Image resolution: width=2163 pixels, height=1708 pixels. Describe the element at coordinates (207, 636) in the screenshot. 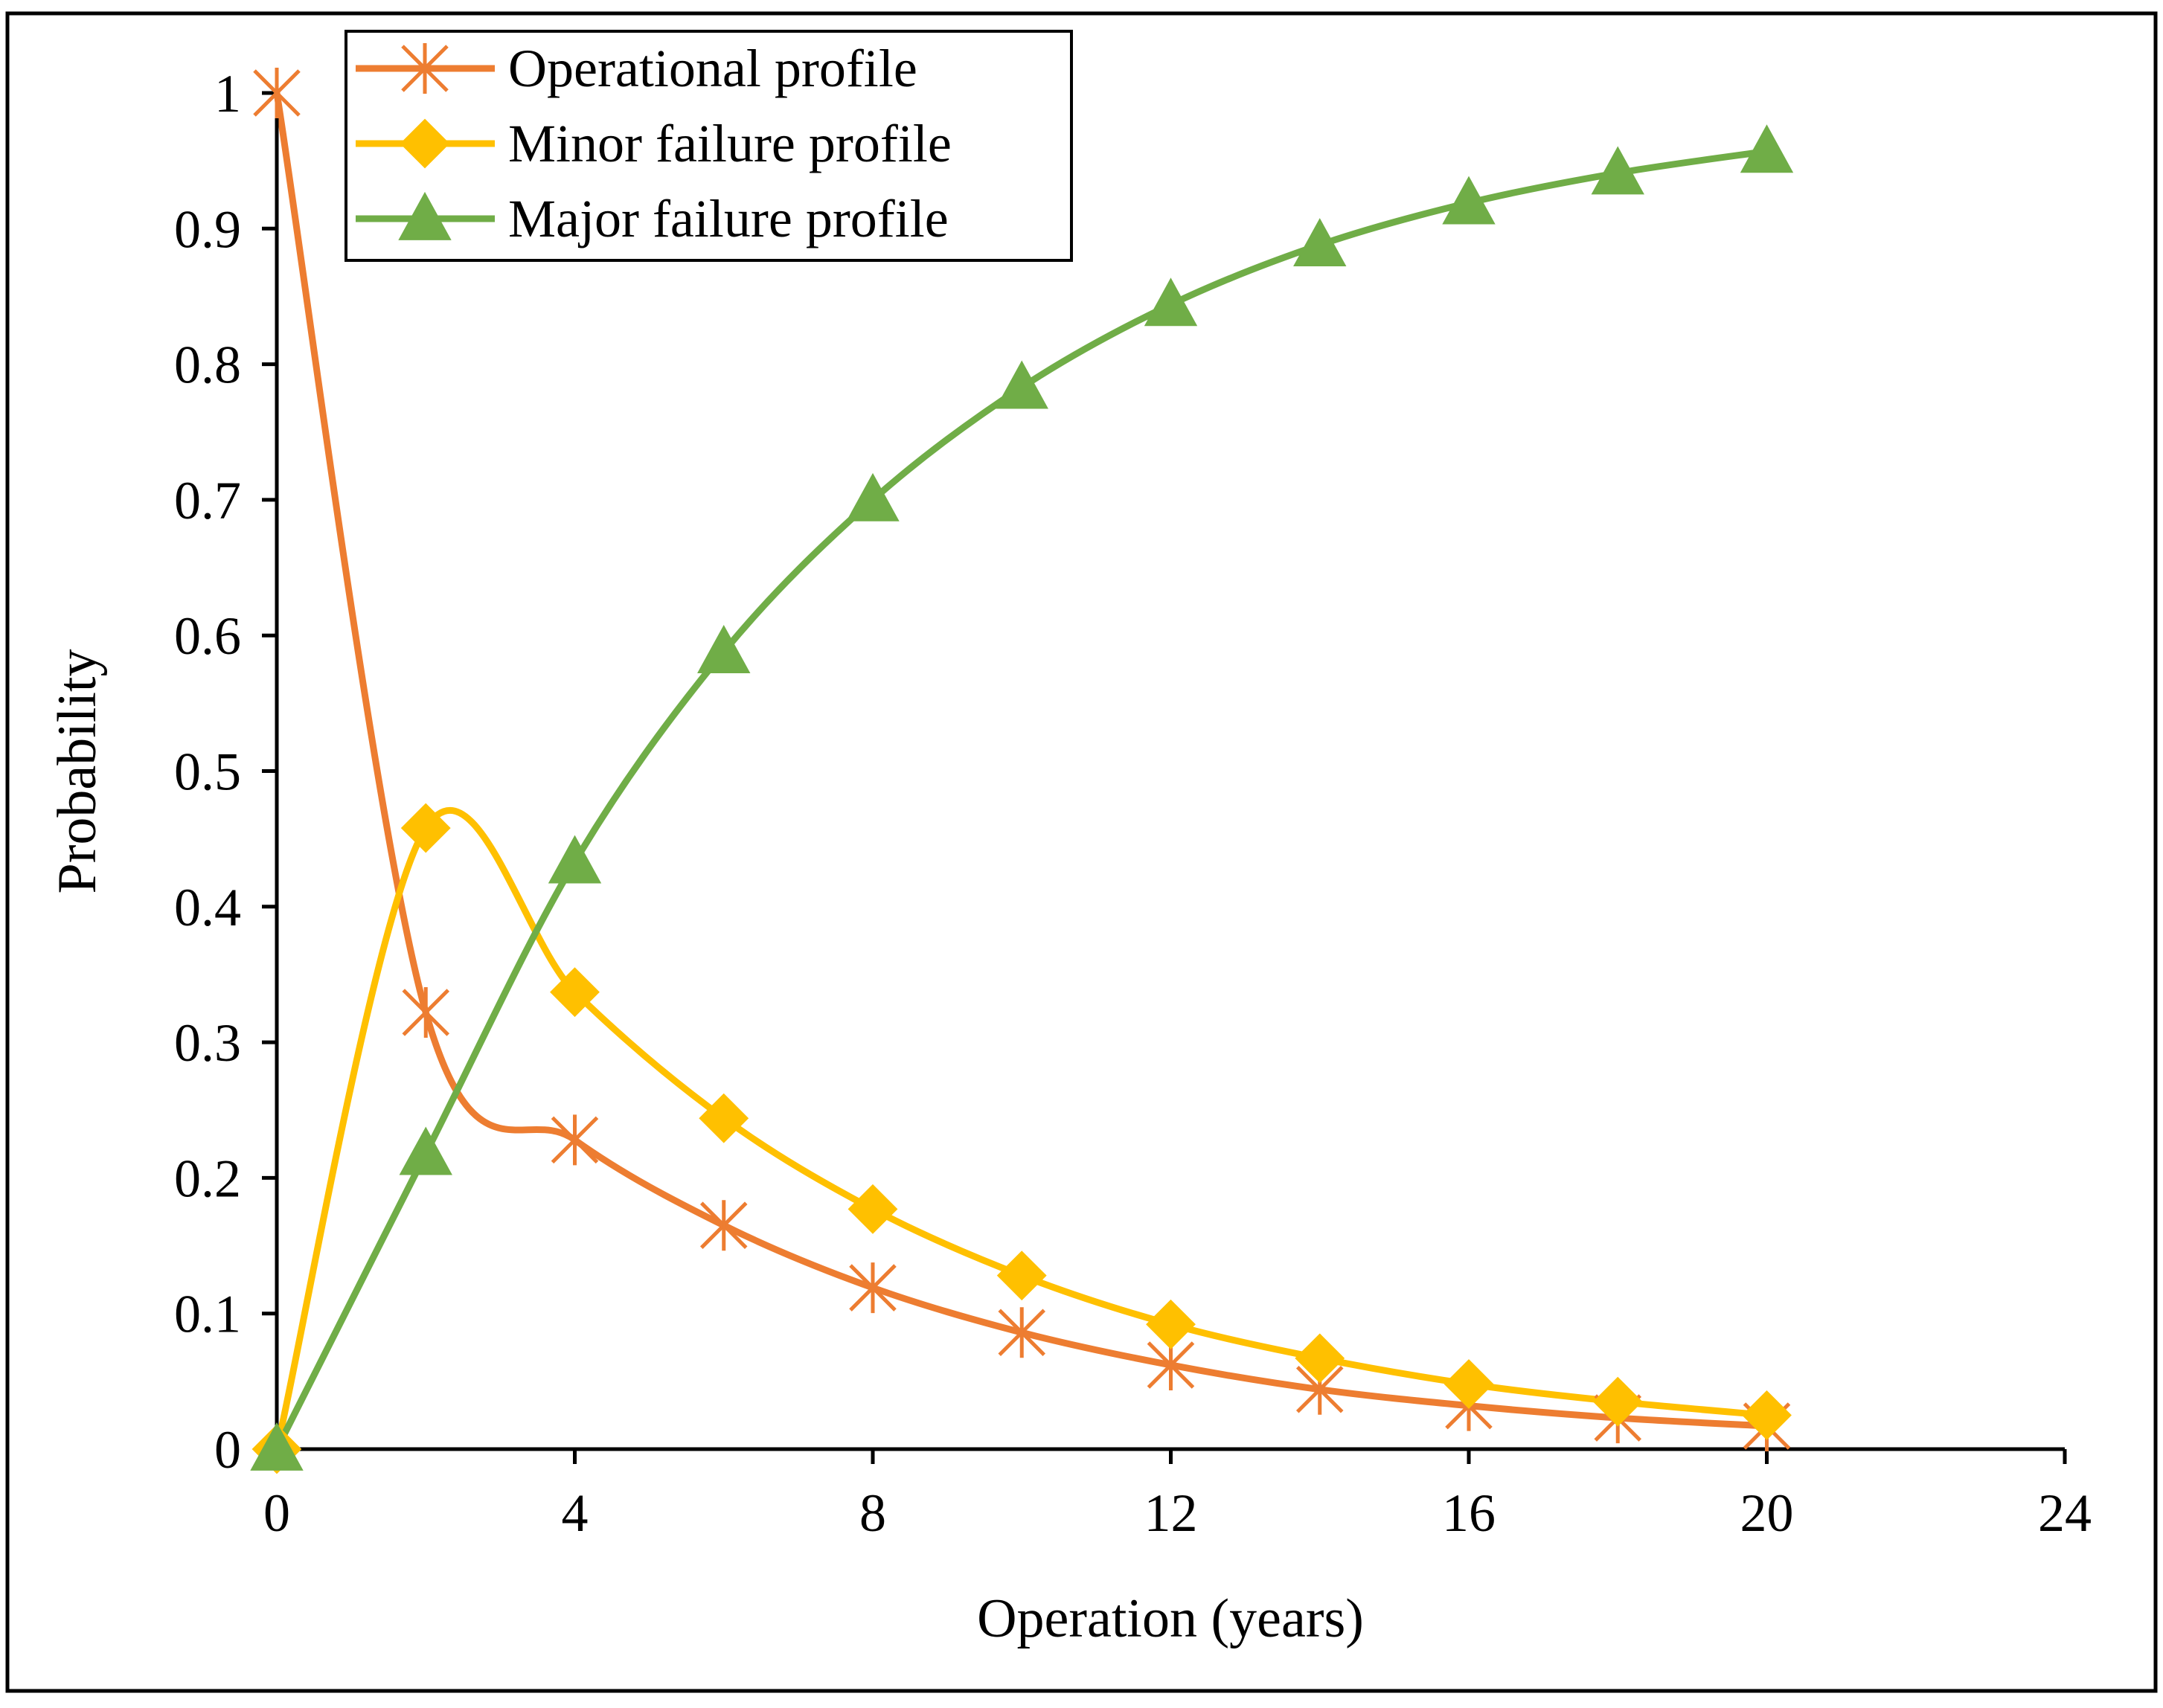

I see `y-tick-label: 0.6` at that location.